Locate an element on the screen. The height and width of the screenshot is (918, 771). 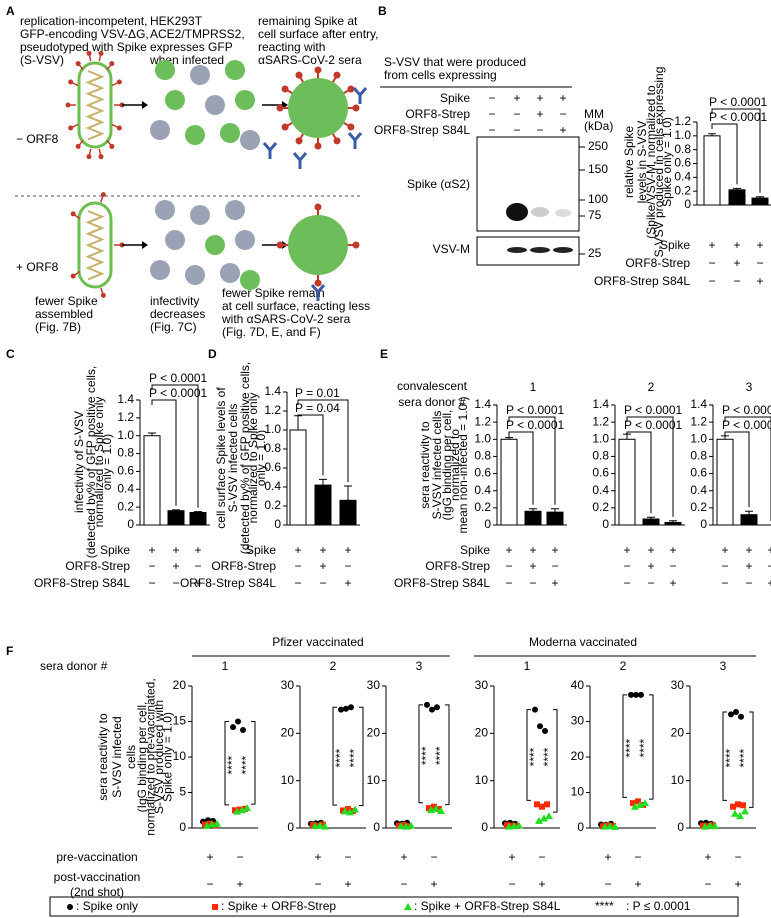
panel-label: D is located at coordinates (212, 354).